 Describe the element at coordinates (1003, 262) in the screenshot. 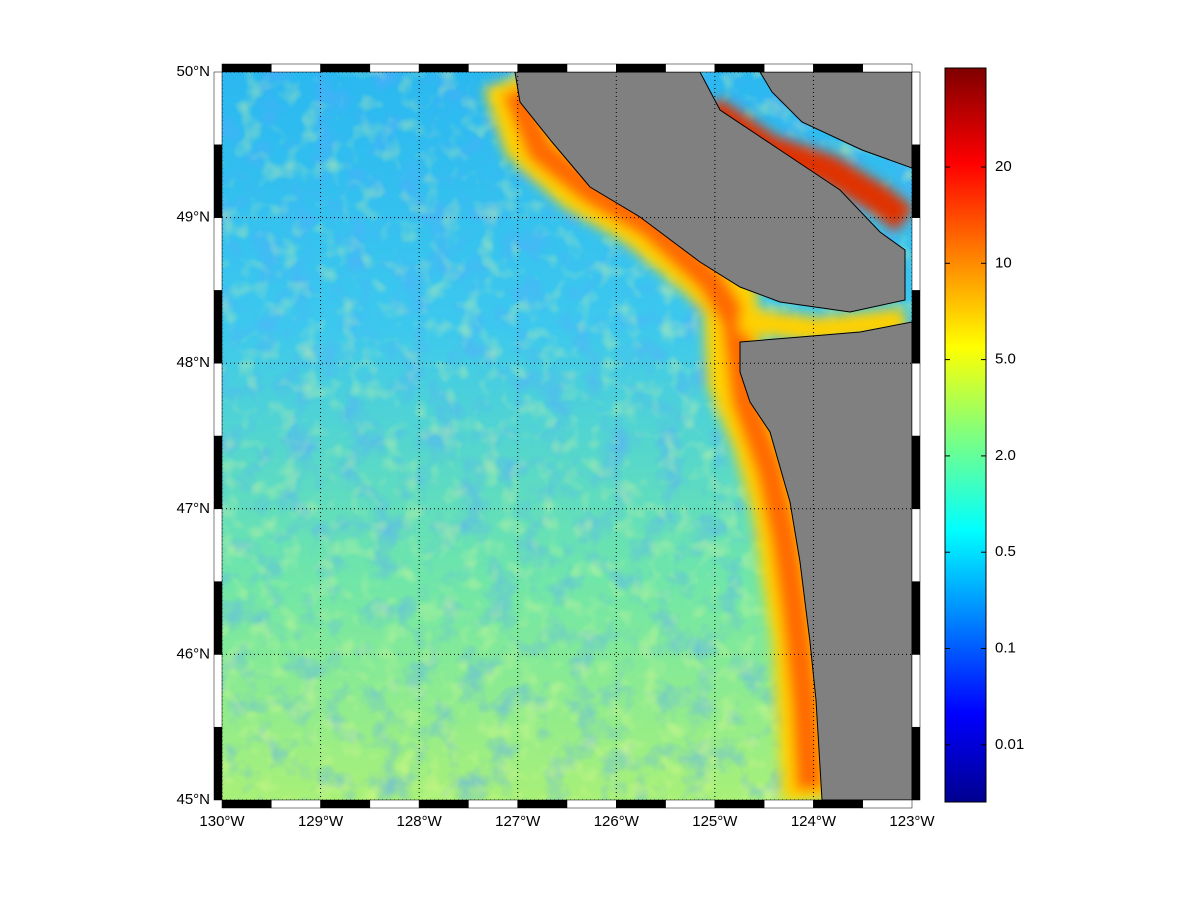

I see `colorbar-label: 10` at that location.